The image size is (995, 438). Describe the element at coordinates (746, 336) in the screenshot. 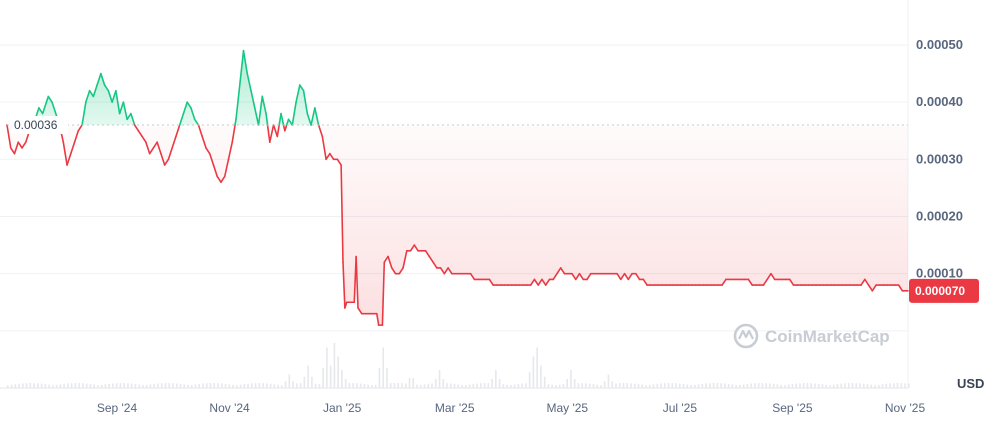

I see `coinmarketcap-logo-icon` at that location.